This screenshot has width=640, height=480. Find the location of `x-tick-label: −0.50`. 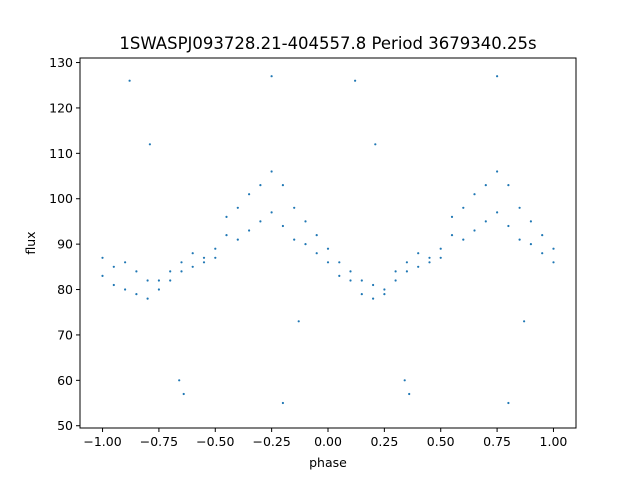

x-tick-label: −0.50 is located at coordinates (215, 441).